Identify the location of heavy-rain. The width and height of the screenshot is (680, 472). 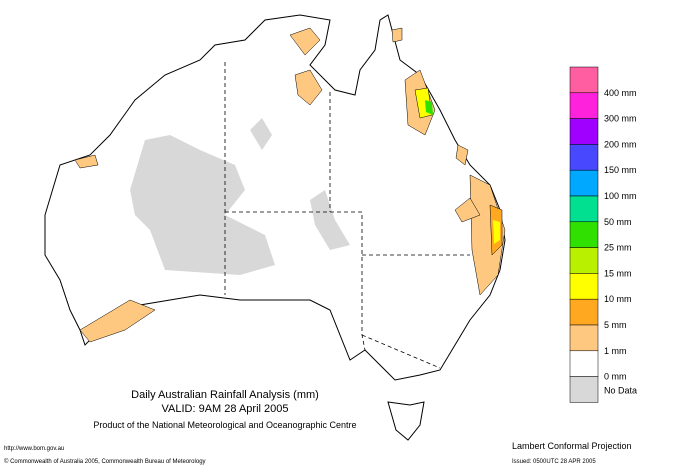
(458, 171).